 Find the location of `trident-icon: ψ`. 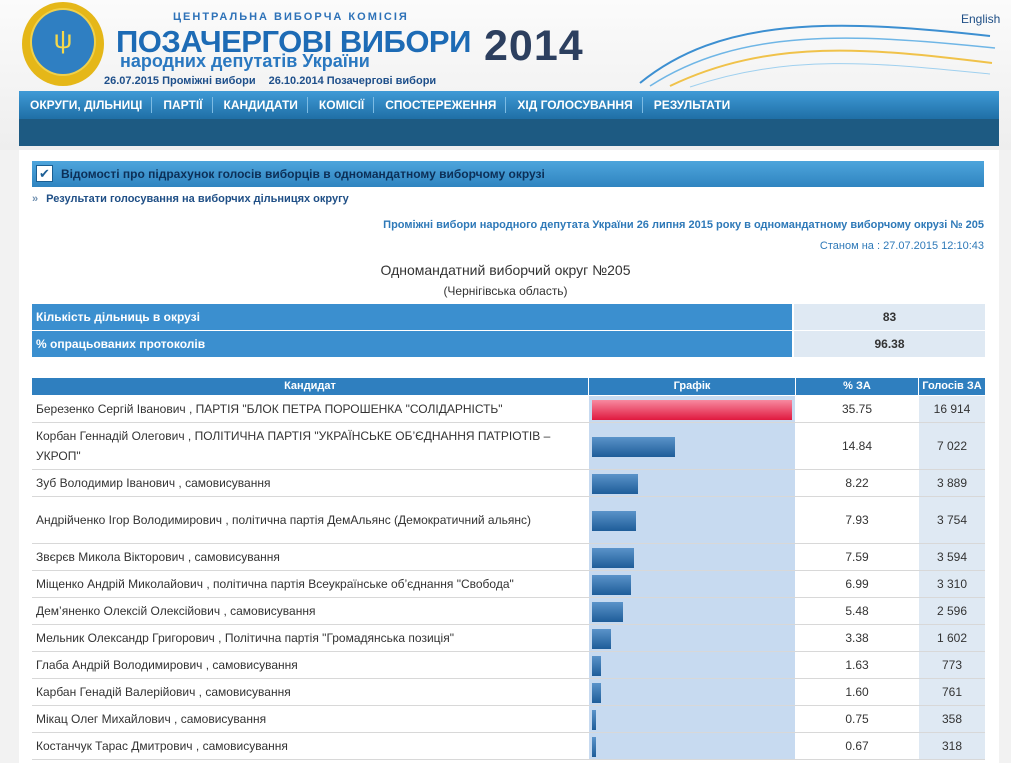

trident-icon: ψ is located at coordinates (63, 39).